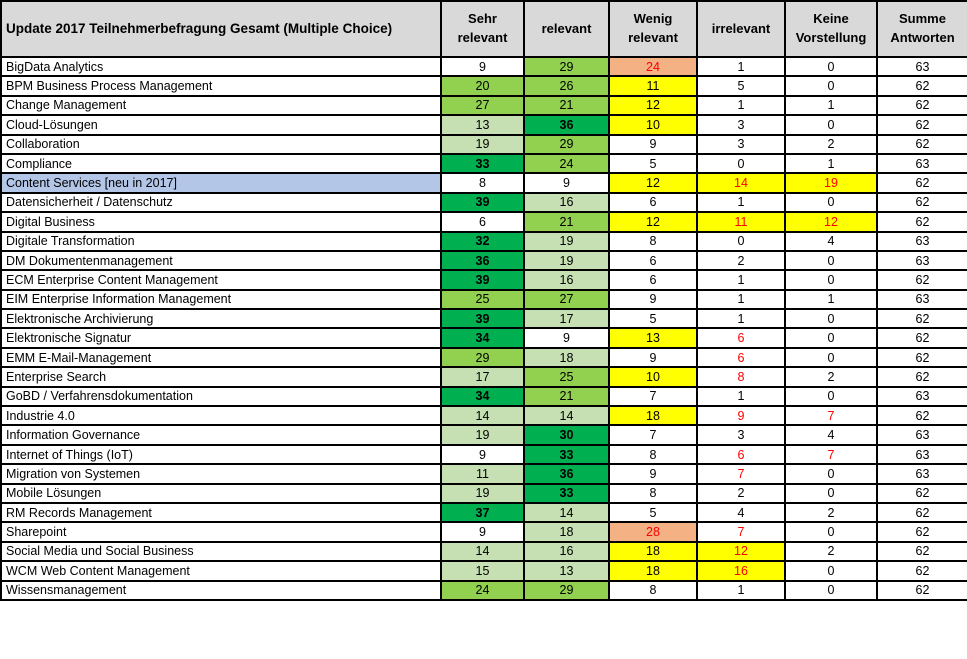  Describe the element at coordinates (221, 416) in the screenshot. I see `row-label: Industrie 4.0` at that location.